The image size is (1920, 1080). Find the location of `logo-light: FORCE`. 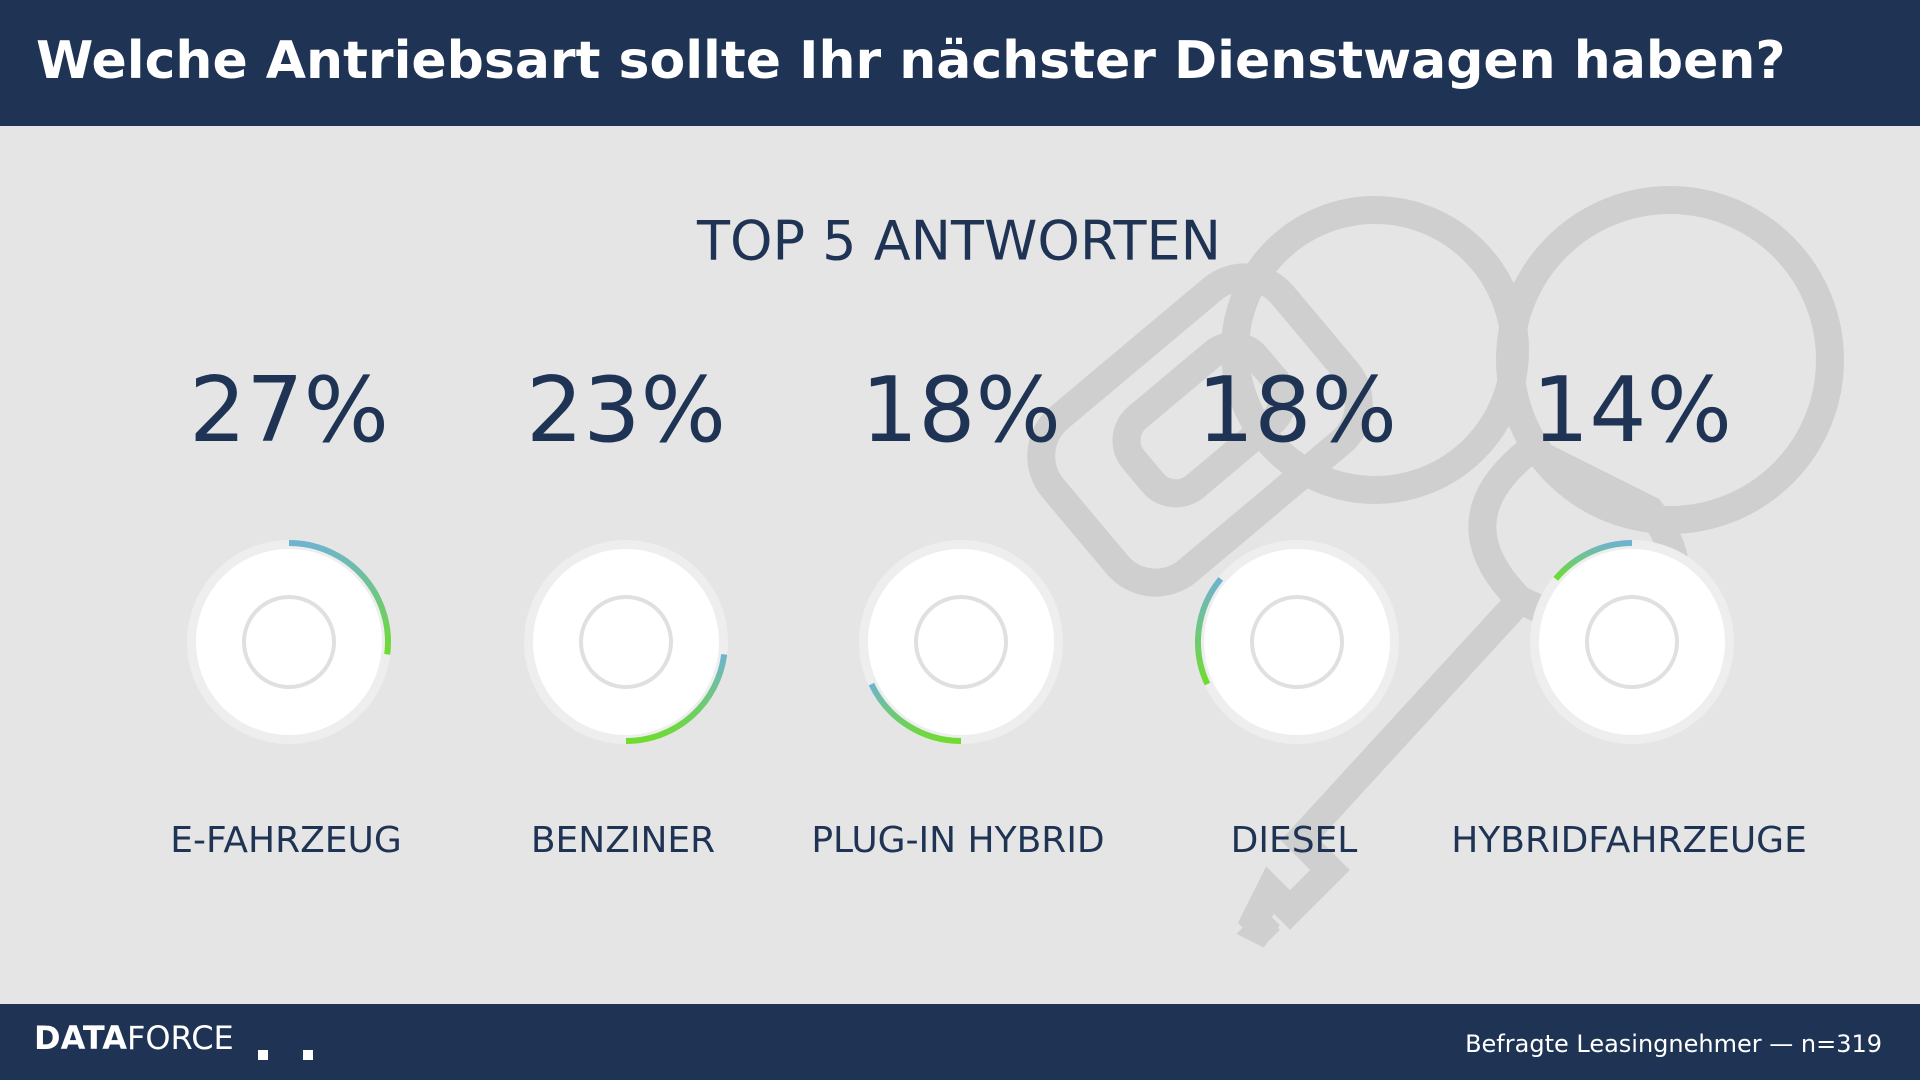

logo-light: FORCE is located at coordinates (180, 1038).